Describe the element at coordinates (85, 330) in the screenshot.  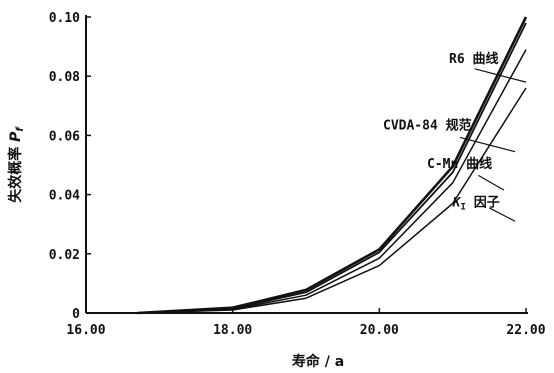
I see `x-tick-label: 16.00` at that location.